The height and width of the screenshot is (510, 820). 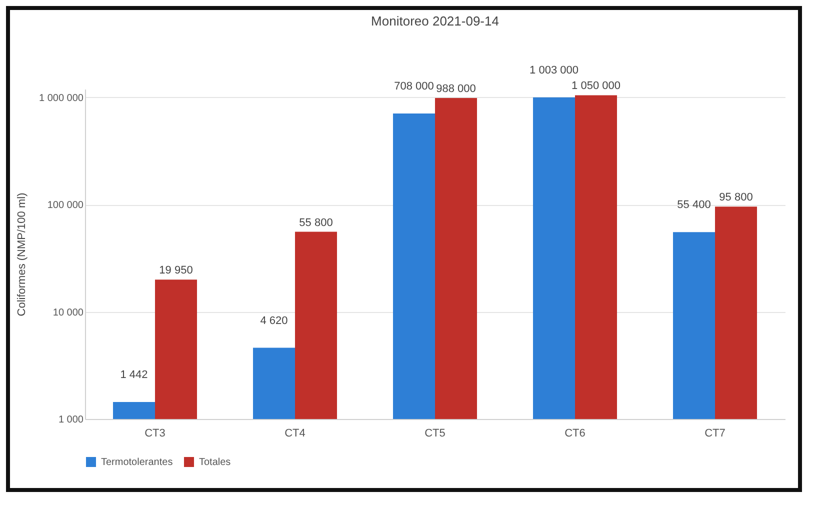 What do you see at coordinates (155, 434) in the screenshot?
I see `x-tick-label: CT3` at bounding box center [155, 434].